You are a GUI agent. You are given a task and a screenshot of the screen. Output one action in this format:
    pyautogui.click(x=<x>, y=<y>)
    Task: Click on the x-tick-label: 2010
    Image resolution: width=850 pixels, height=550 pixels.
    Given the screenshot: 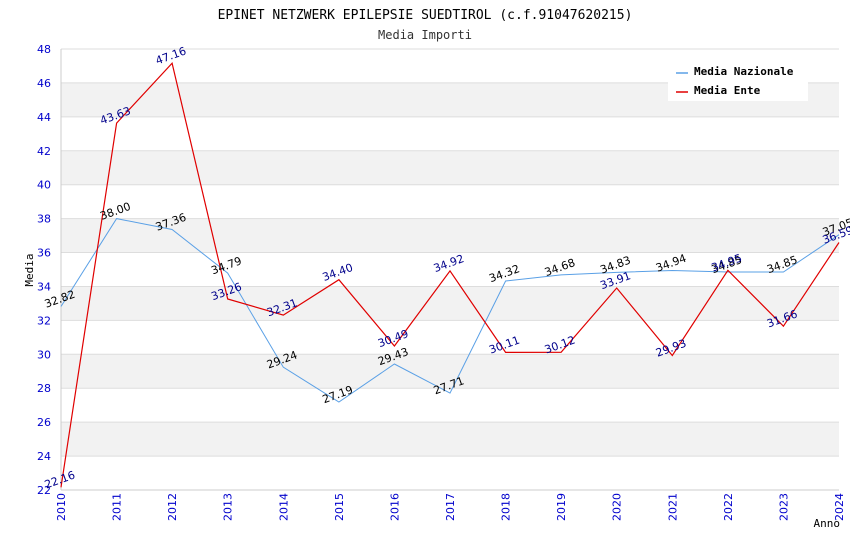 What is the action you would take?
    pyautogui.click(x=61, y=507)
    